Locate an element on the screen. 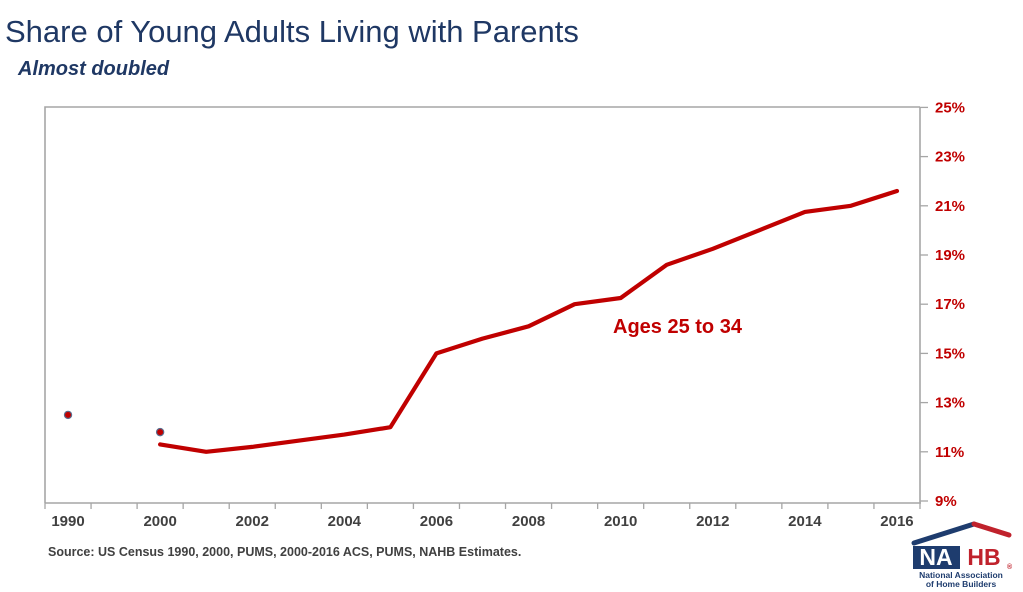 The image size is (1023, 592). x-tick-label: 2006 is located at coordinates (436, 521).